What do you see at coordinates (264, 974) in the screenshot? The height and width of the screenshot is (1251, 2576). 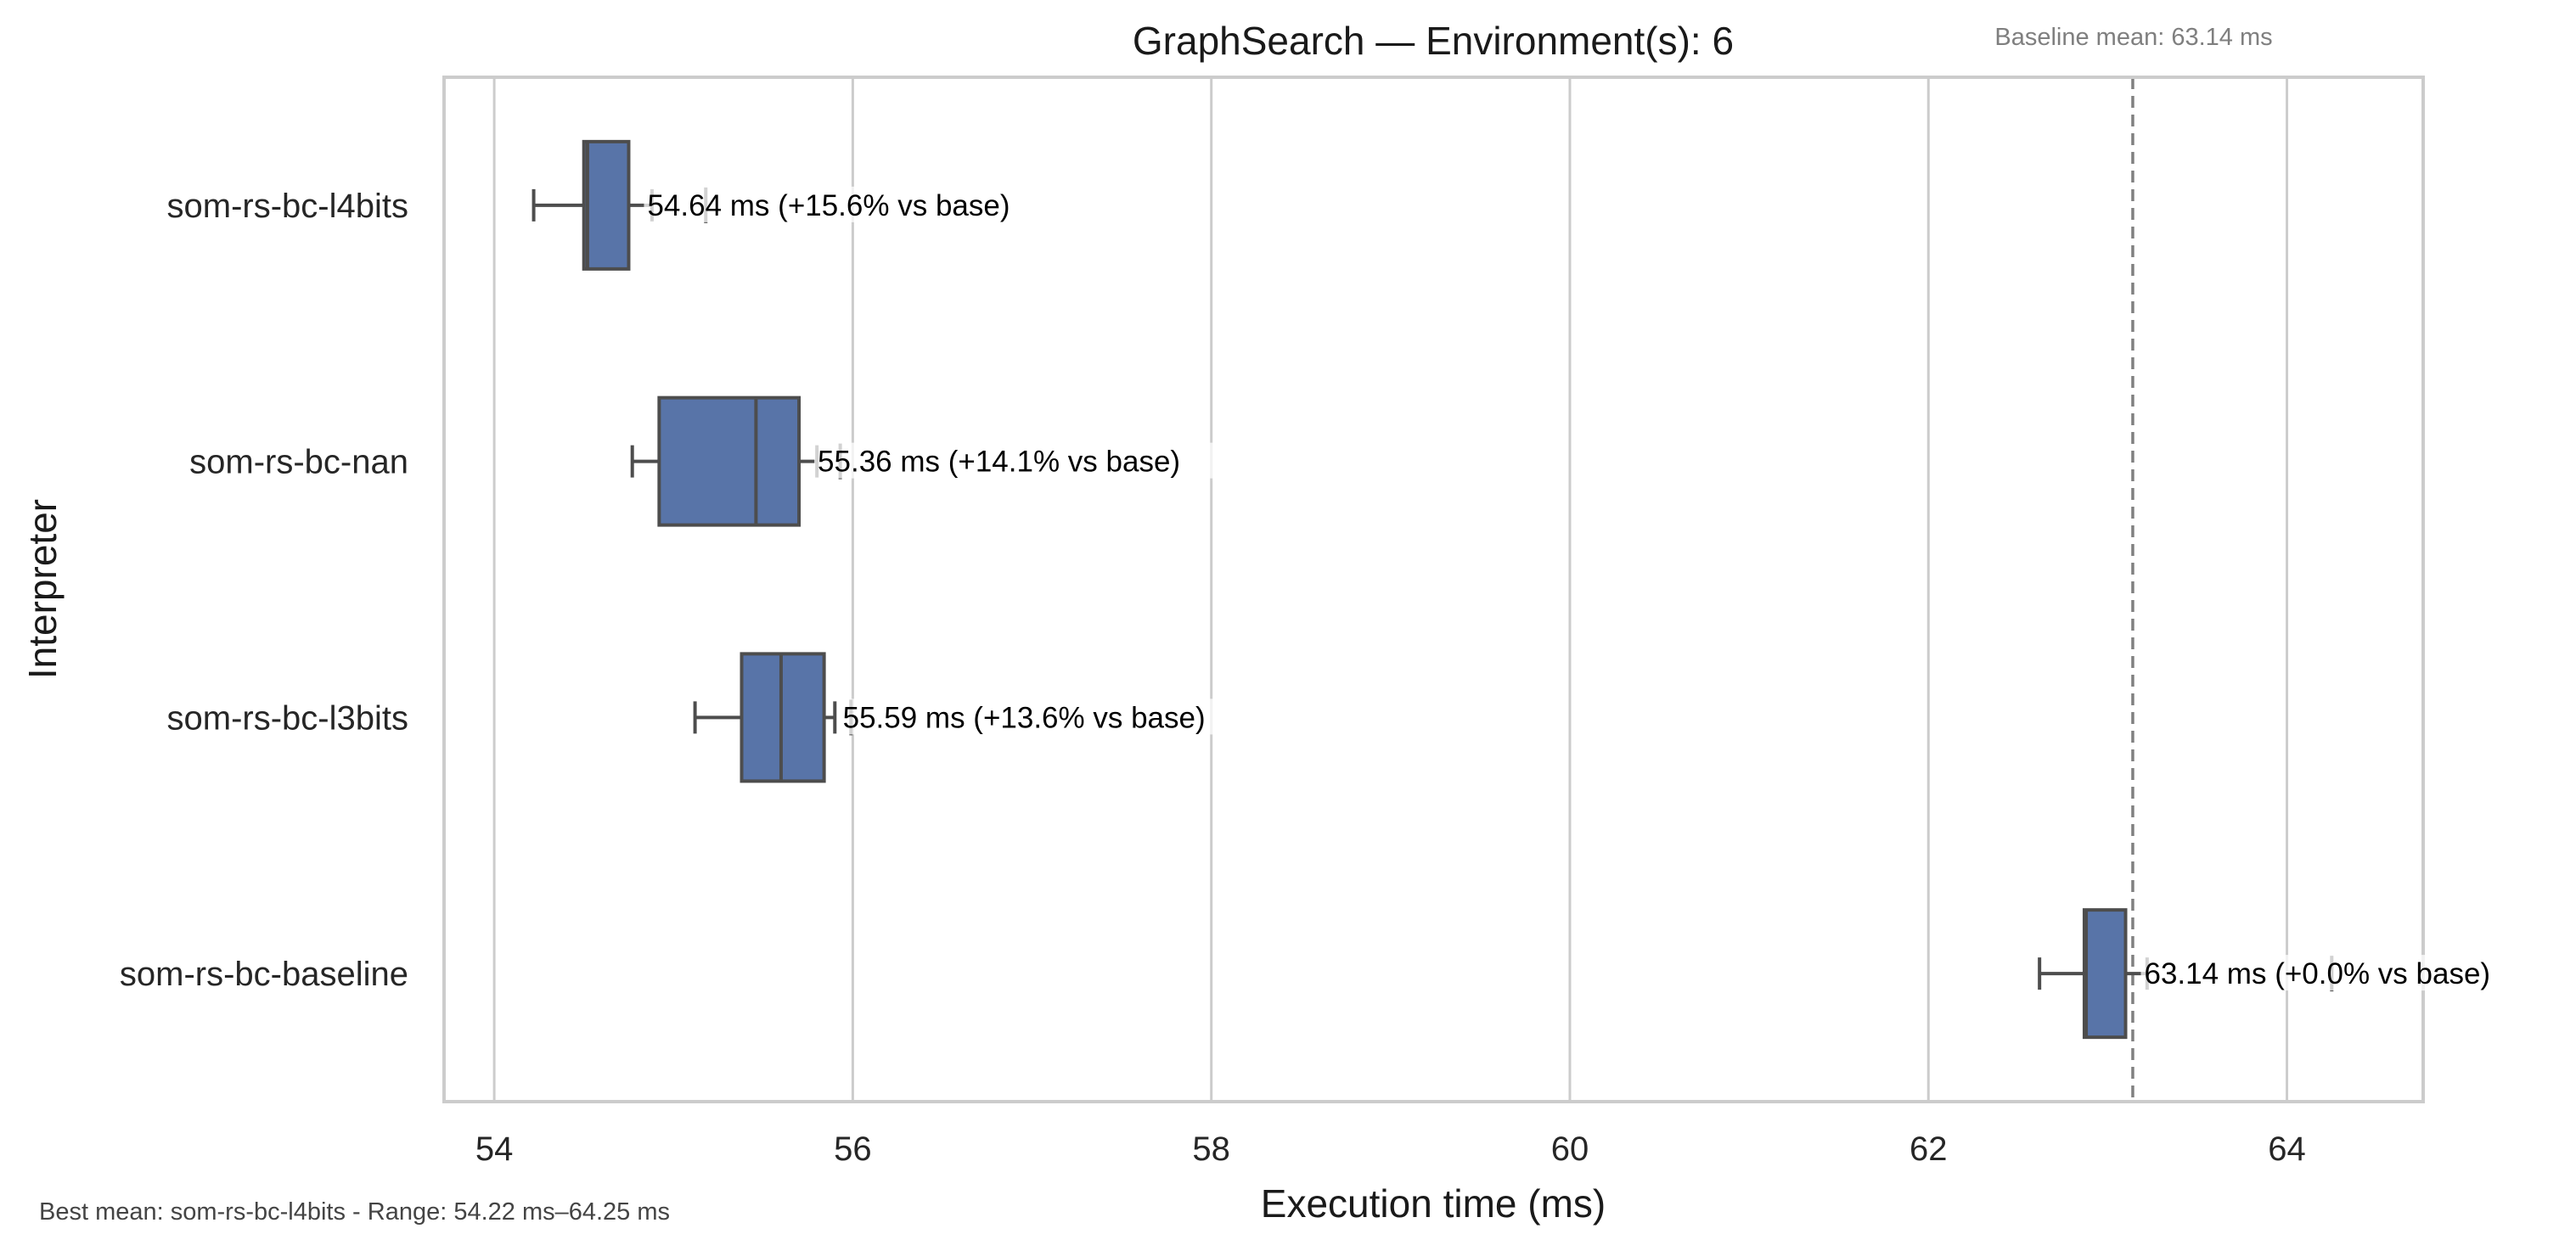 I see `y-tick-label: som-rs-bc-baseline` at bounding box center [264, 974].